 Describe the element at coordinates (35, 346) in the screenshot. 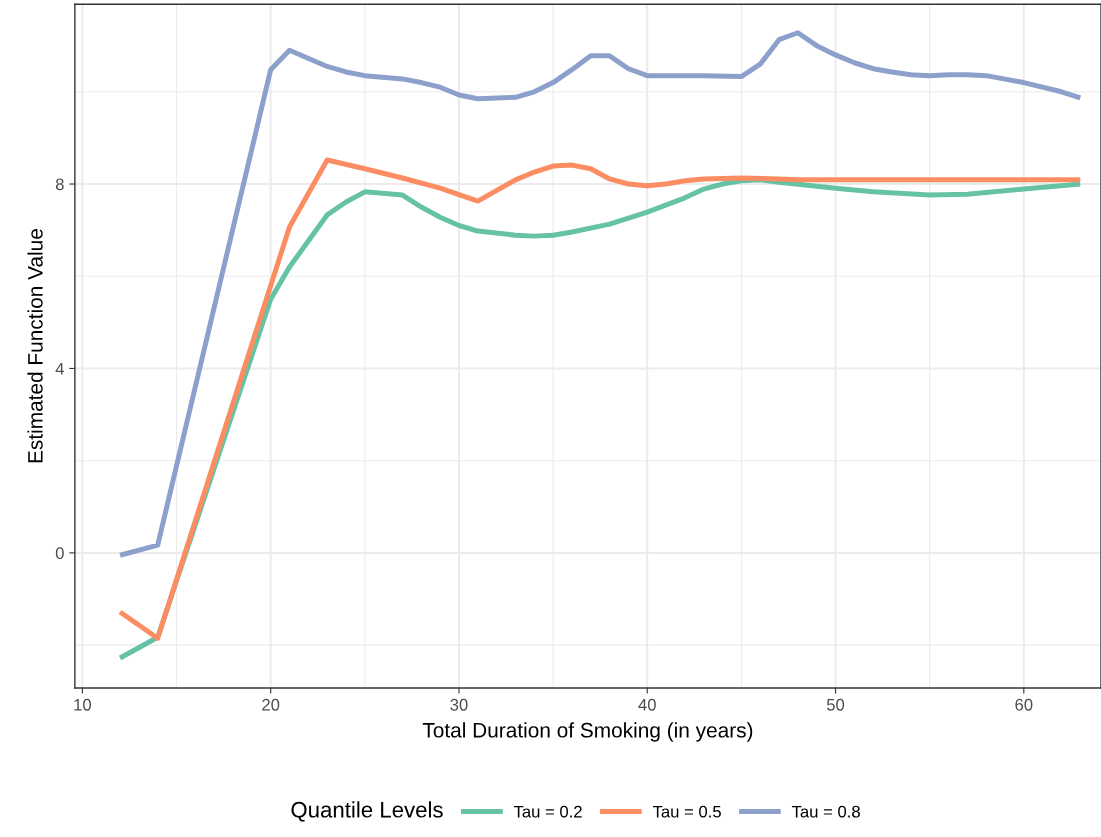

I see `y-axis-title: Estimated Function Value` at that location.